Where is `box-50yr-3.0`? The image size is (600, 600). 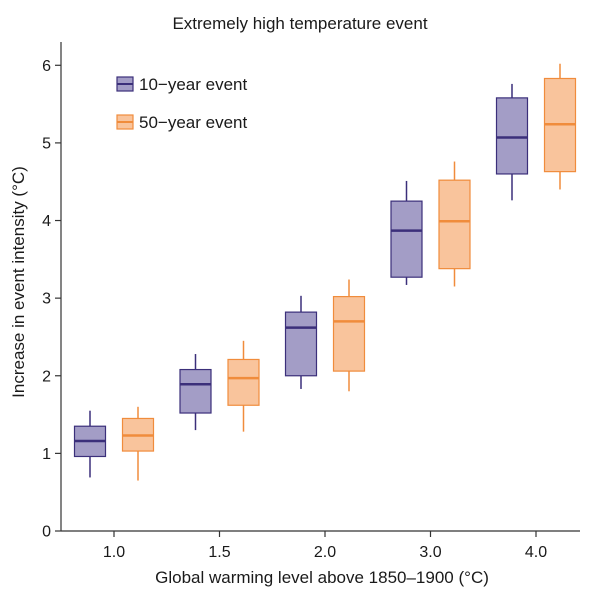
box-50yr-3.0 is located at coordinates (454, 224).